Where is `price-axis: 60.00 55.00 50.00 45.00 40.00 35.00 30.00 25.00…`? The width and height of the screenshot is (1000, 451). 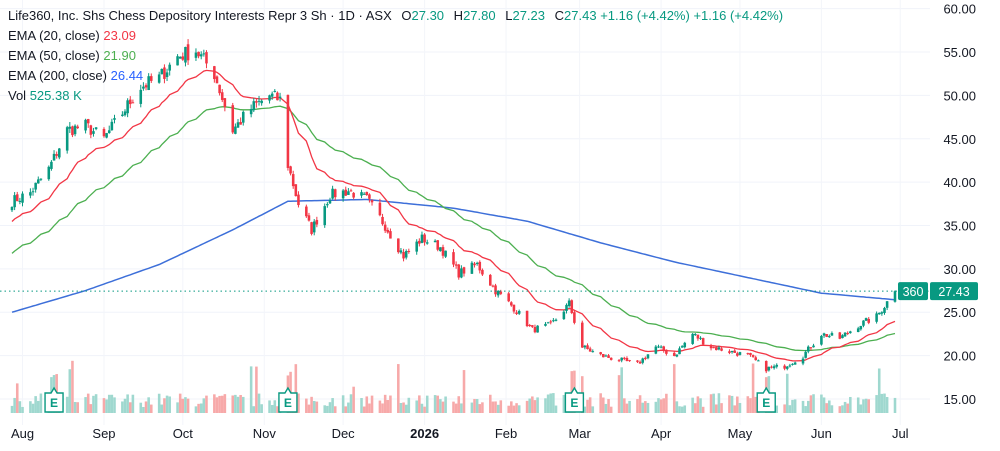
price-axis: 60.00 55.00 50.00 45.00 40.00 35.00 30.00 25.00… is located at coordinates (959, 204).